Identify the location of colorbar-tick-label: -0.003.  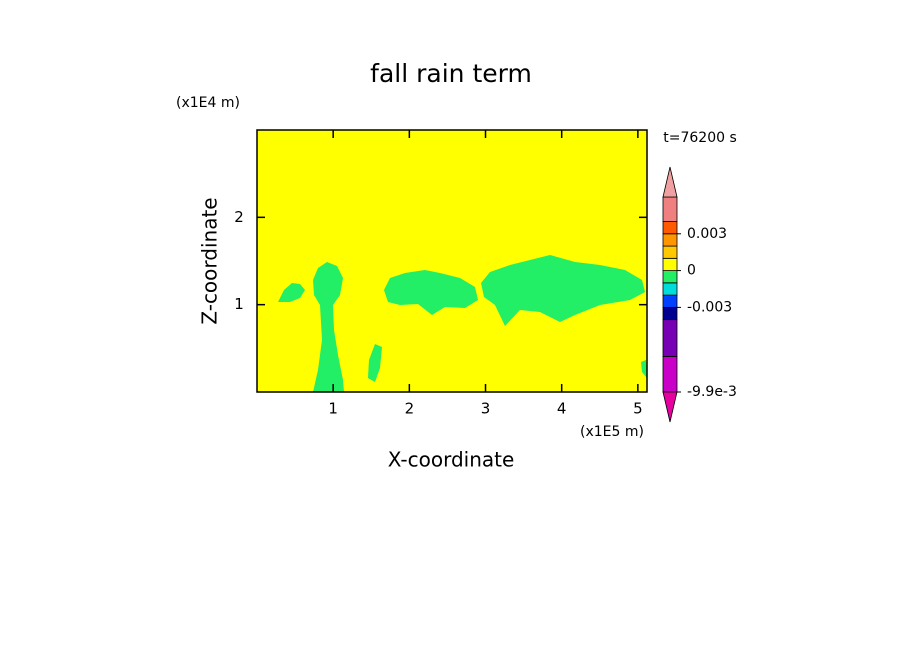
(709, 307).